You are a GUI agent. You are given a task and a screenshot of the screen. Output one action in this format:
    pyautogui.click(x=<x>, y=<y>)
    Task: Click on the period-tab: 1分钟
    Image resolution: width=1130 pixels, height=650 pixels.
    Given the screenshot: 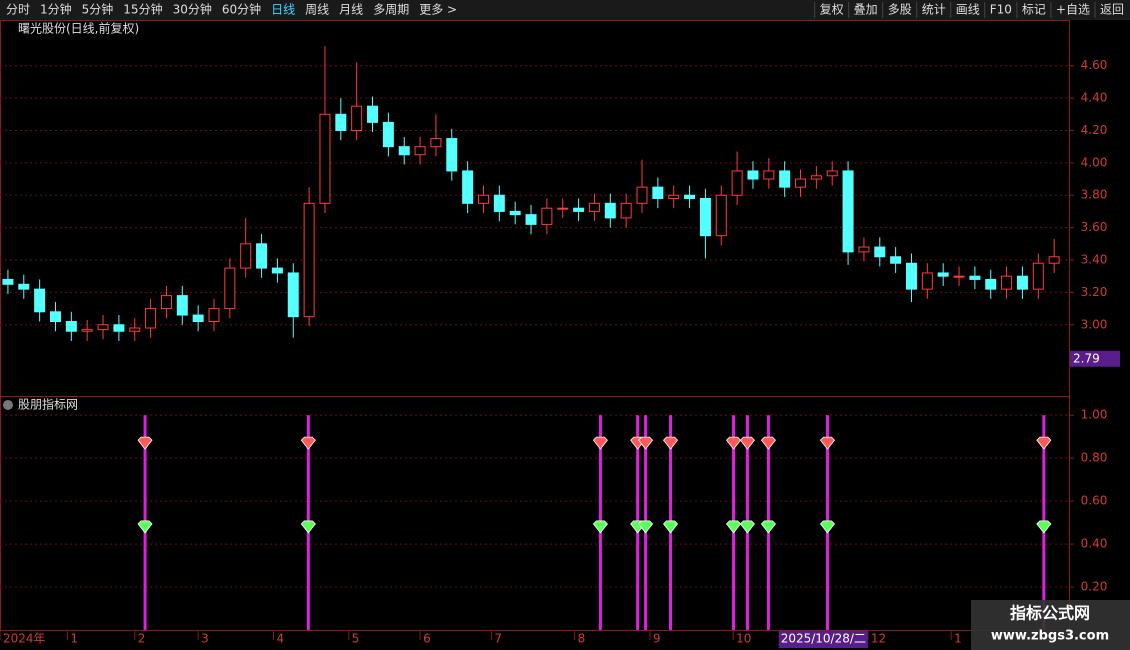 What is the action you would take?
    pyautogui.click(x=56, y=9)
    